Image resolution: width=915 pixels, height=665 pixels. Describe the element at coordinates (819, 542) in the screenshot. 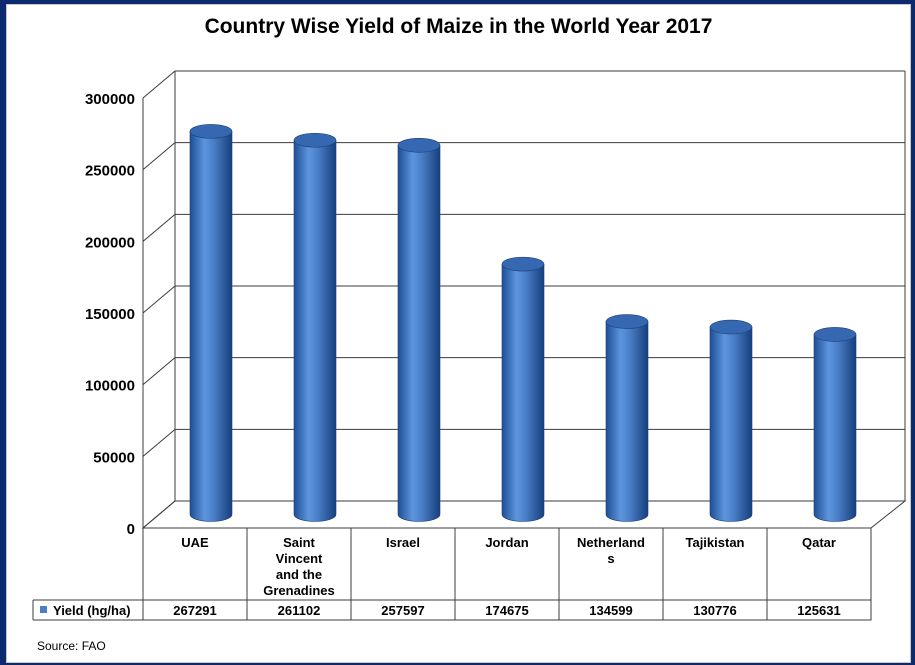

I see `x-tick-label: Qatar` at that location.